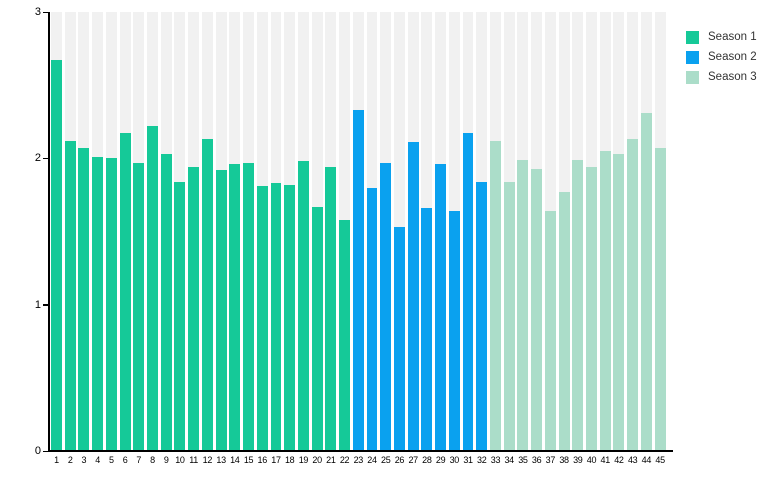 This screenshot has height=500, width=766. What do you see at coordinates (70, 295) in the screenshot?
I see `bar-season-1-x2` at bounding box center [70, 295].